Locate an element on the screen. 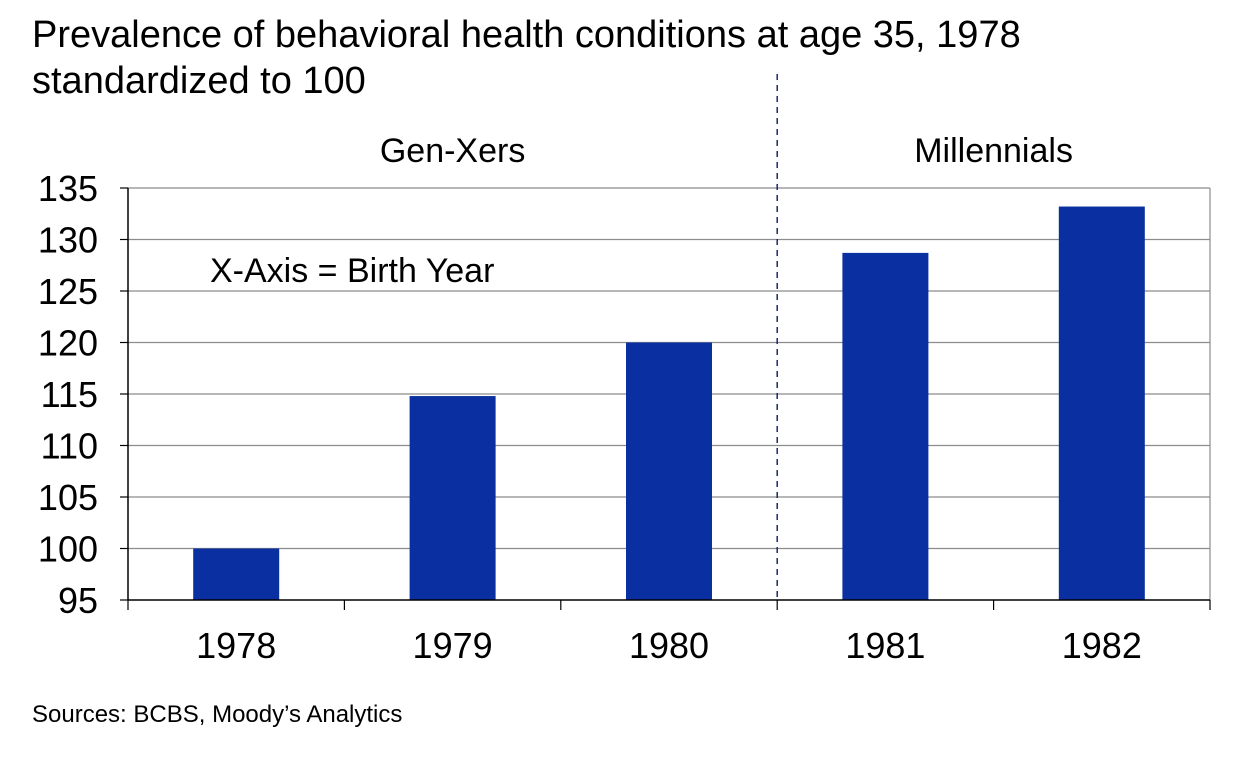 The height and width of the screenshot is (762, 1254). chart-subtitle: standardized to 100 is located at coordinates (199, 81).